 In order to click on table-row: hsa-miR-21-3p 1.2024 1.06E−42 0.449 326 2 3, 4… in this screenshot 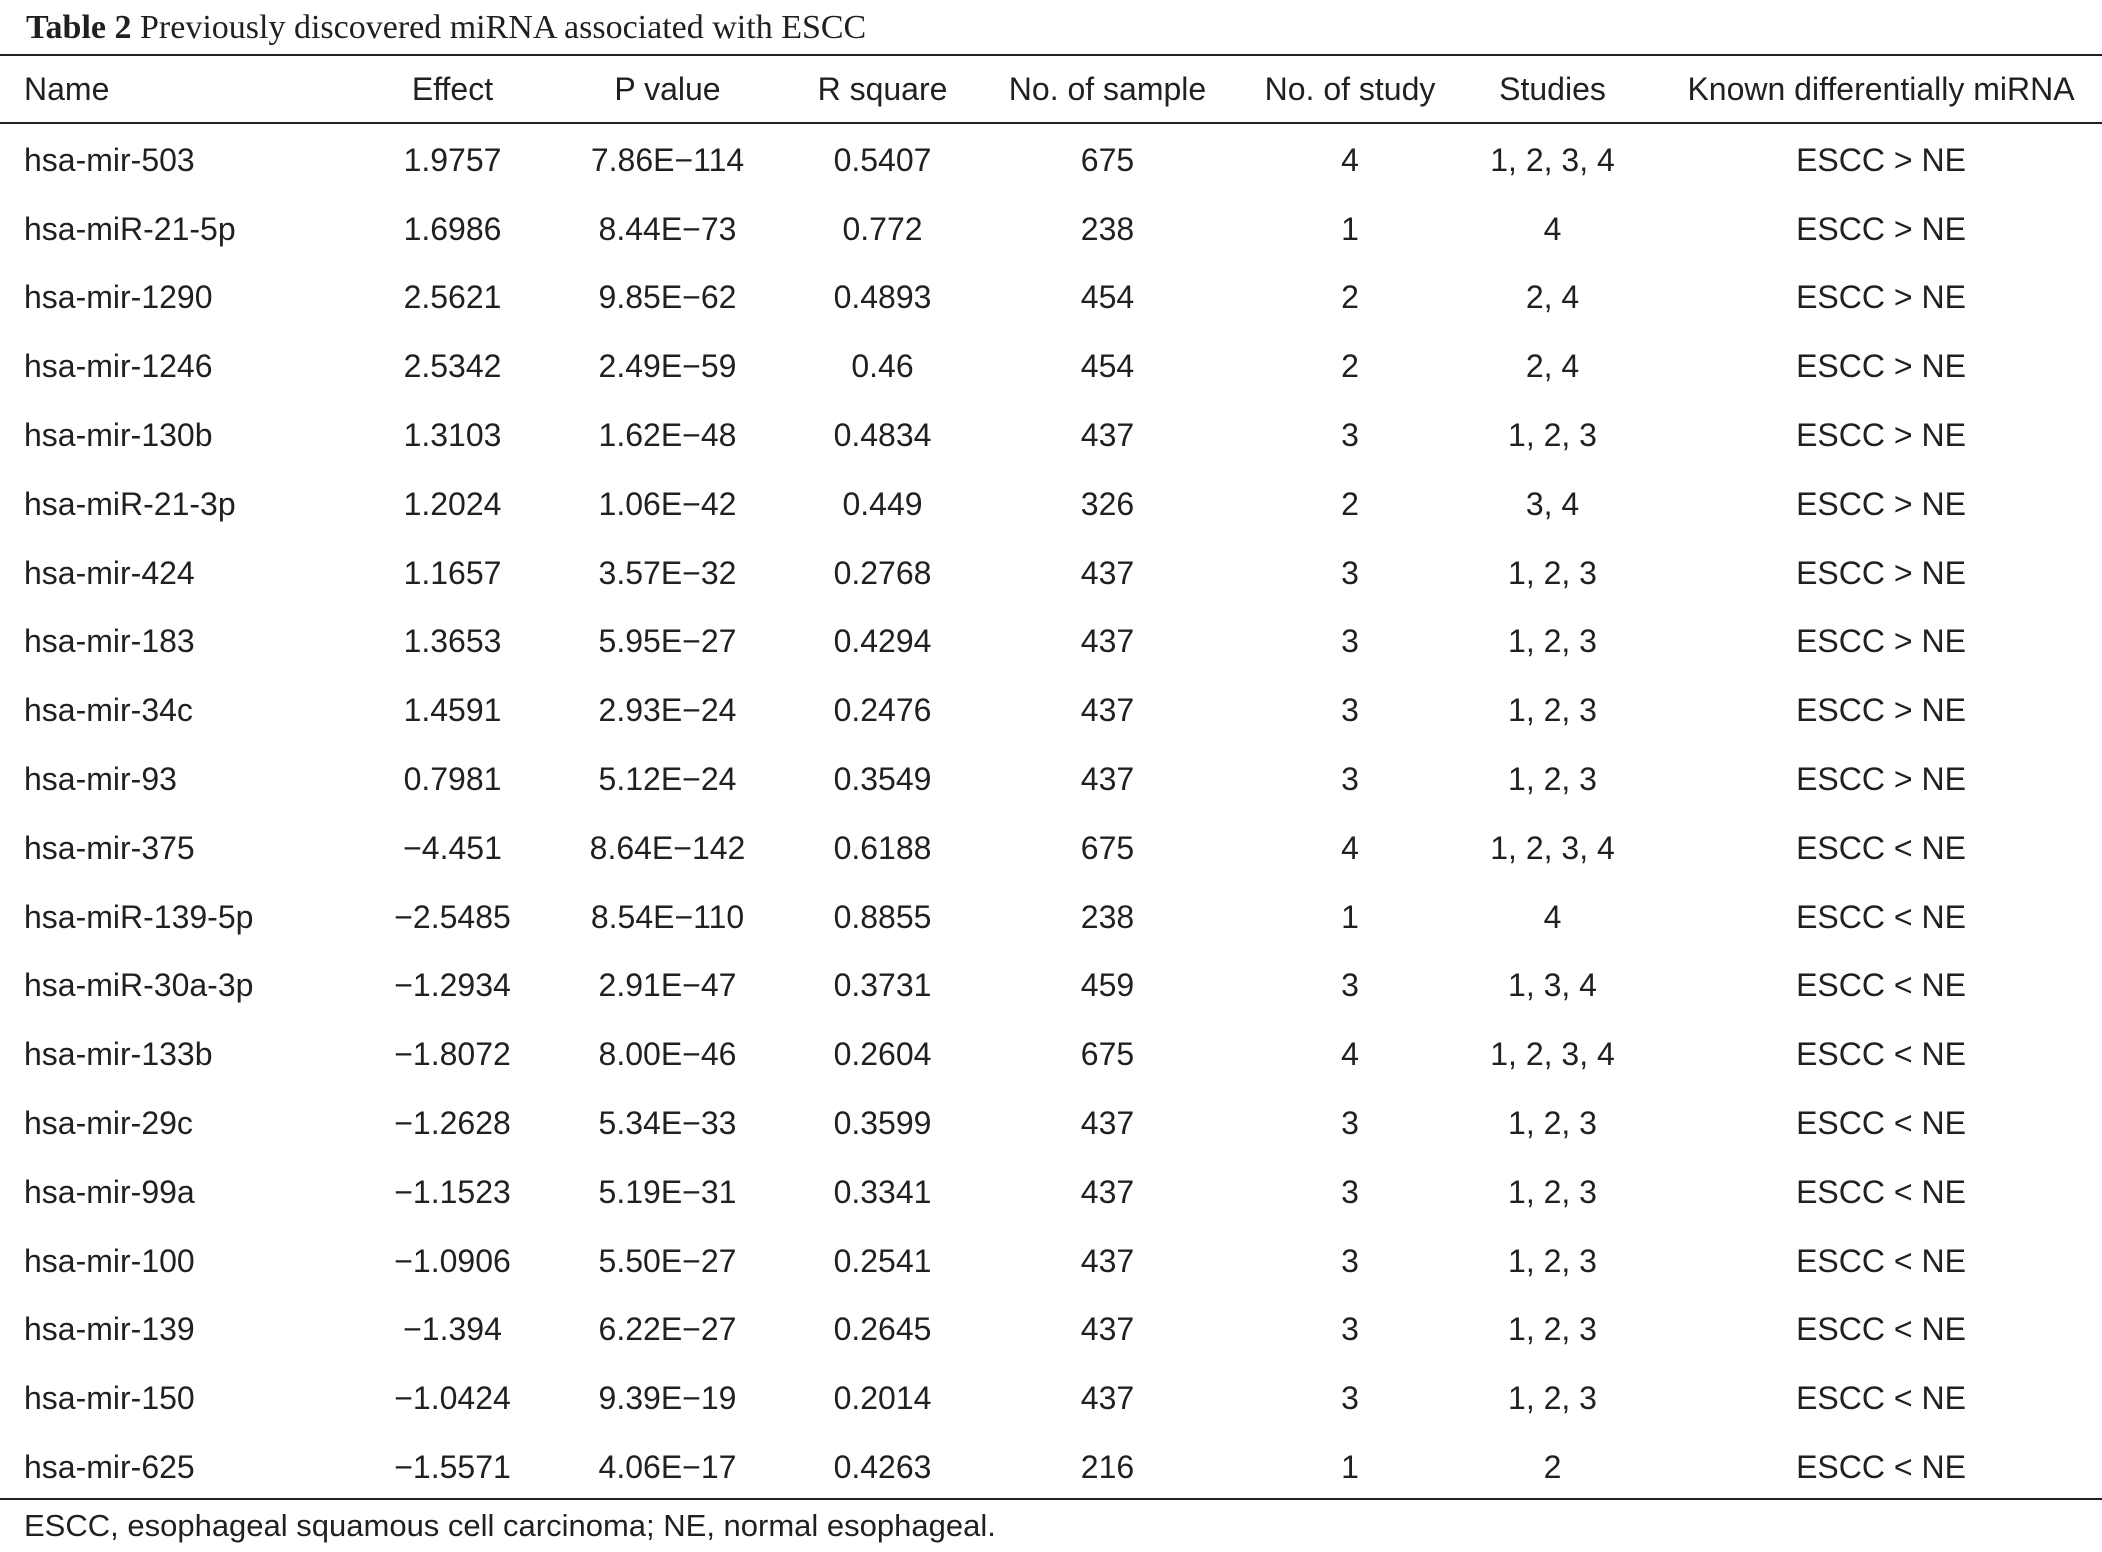, I will do `click(1051, 504)`.